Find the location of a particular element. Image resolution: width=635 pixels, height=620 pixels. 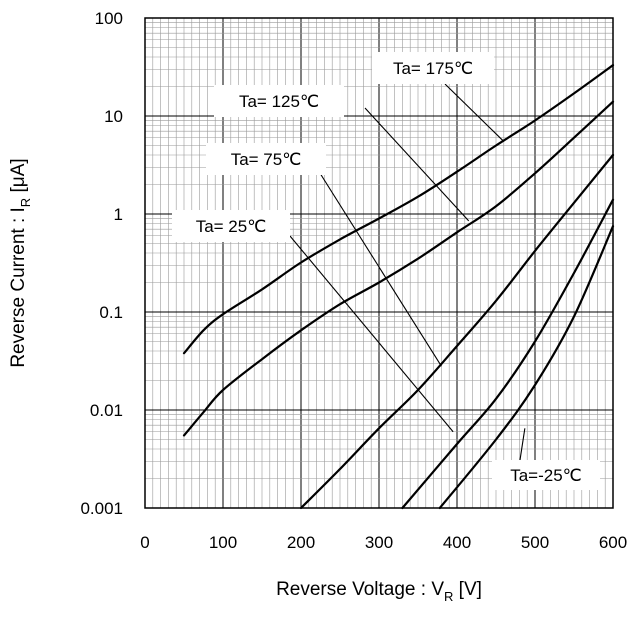

x-tick-label: 300 is located at coordinates (379, 542).